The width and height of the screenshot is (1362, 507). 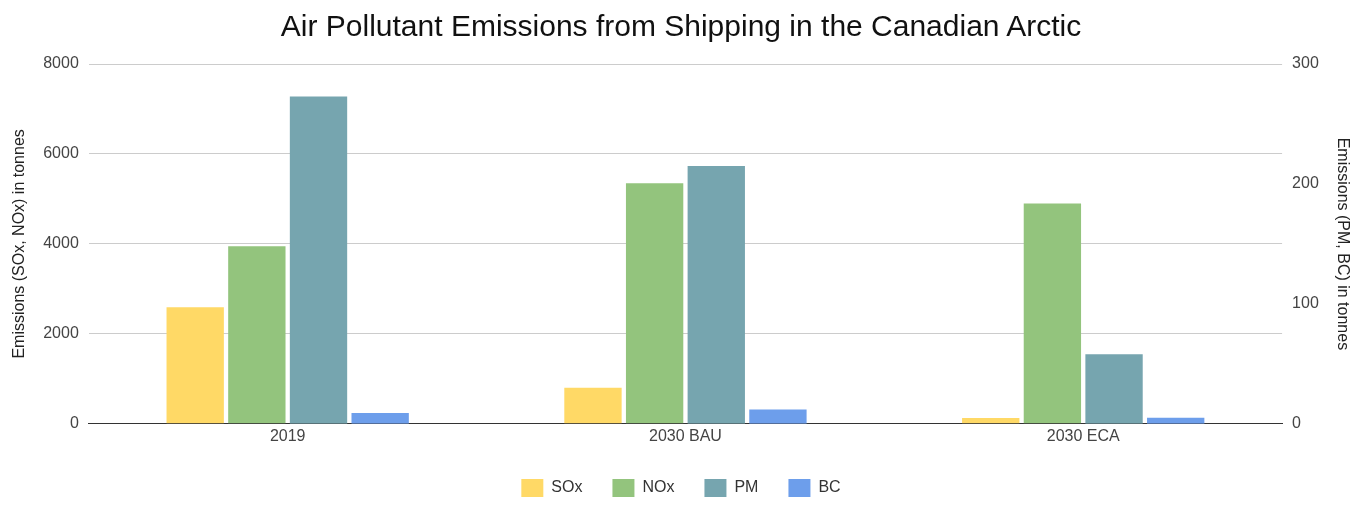 What do you see at coordinates (685, 435) in the screenshot?
I see `x-tick-label: 2030 BAU` at bounding box center [685, 435].